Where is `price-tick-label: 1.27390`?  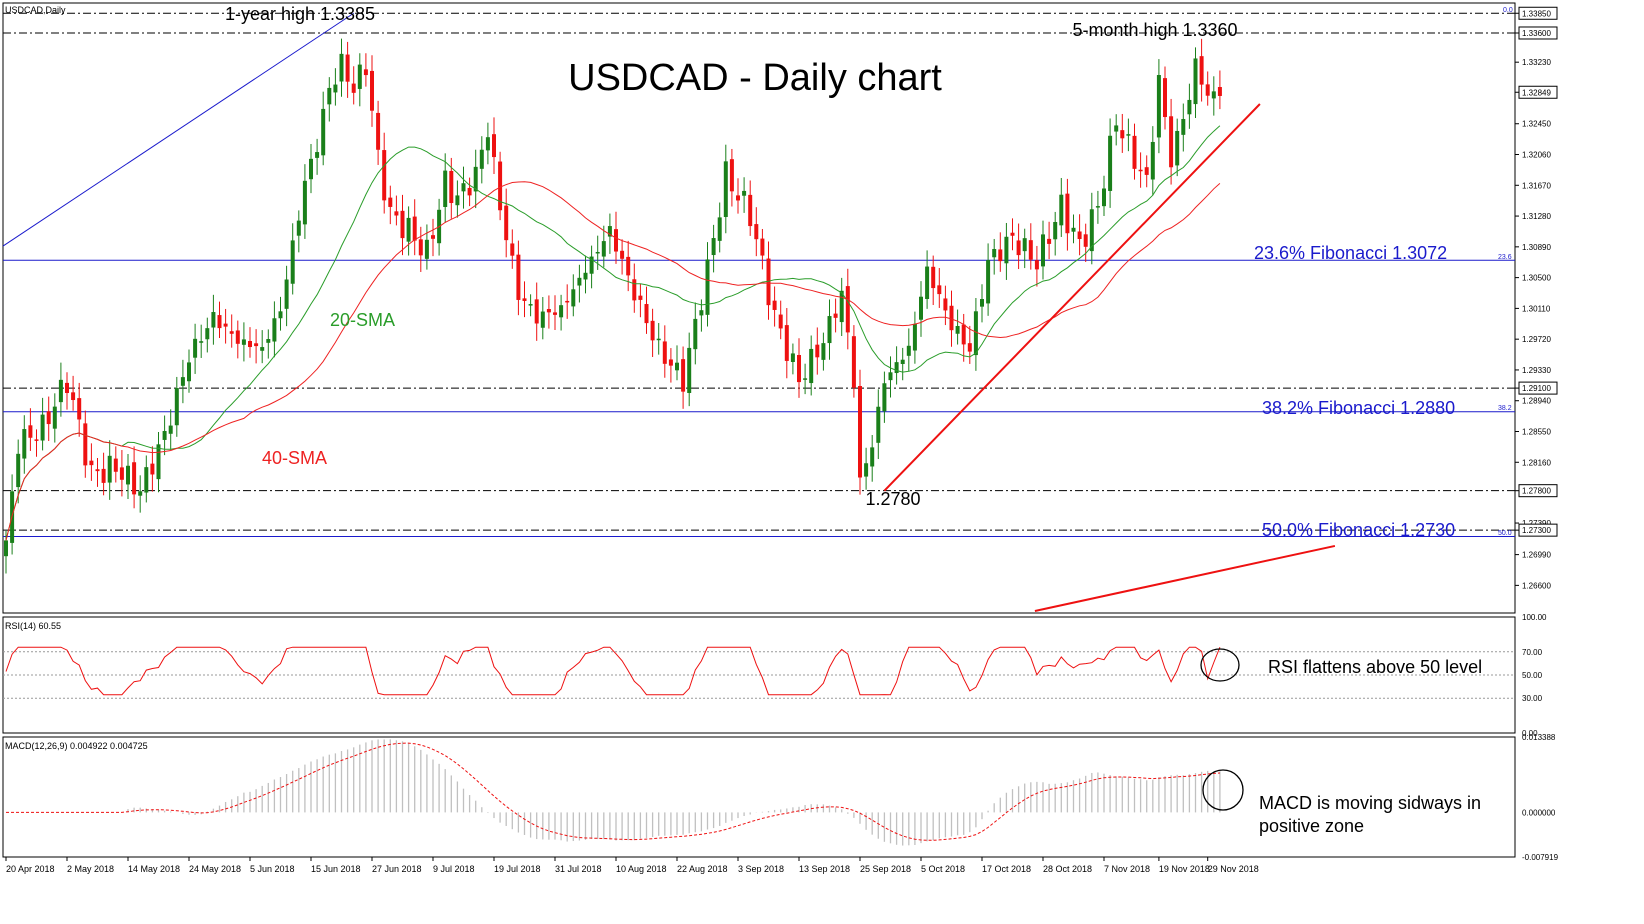 price-tick-label: 1.27390 is located at coordinates (1536, 523).